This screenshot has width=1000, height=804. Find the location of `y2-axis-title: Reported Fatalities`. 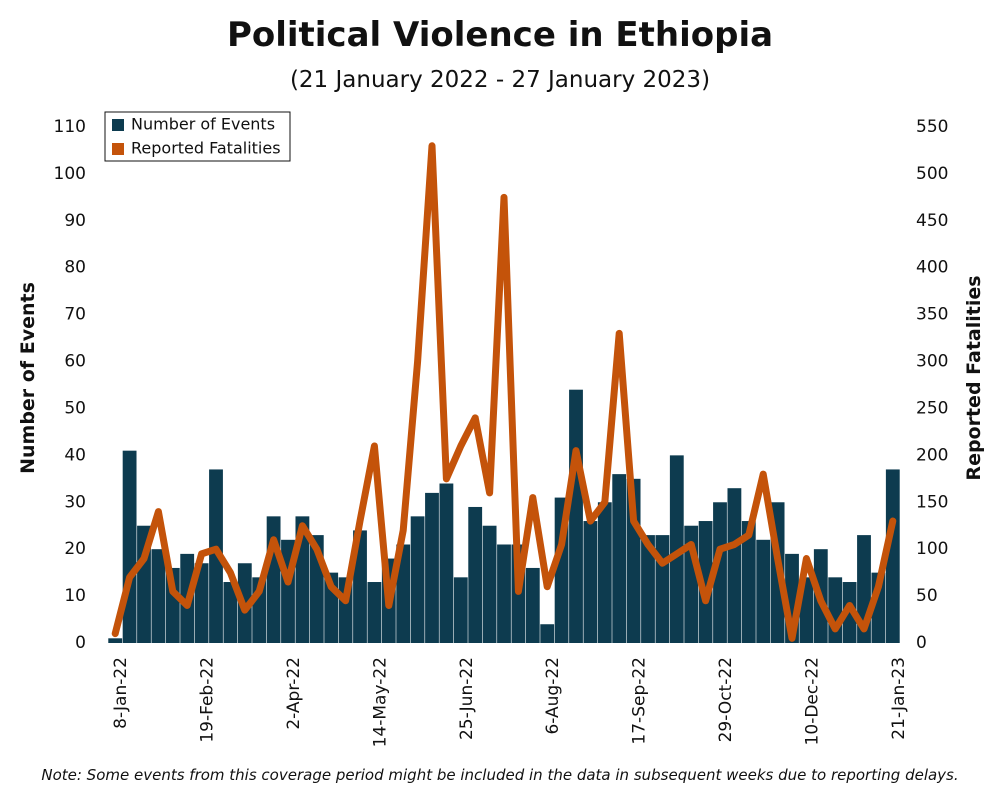

y2-axis-title: Reported Fatalities is located at coordinates (974, 377).